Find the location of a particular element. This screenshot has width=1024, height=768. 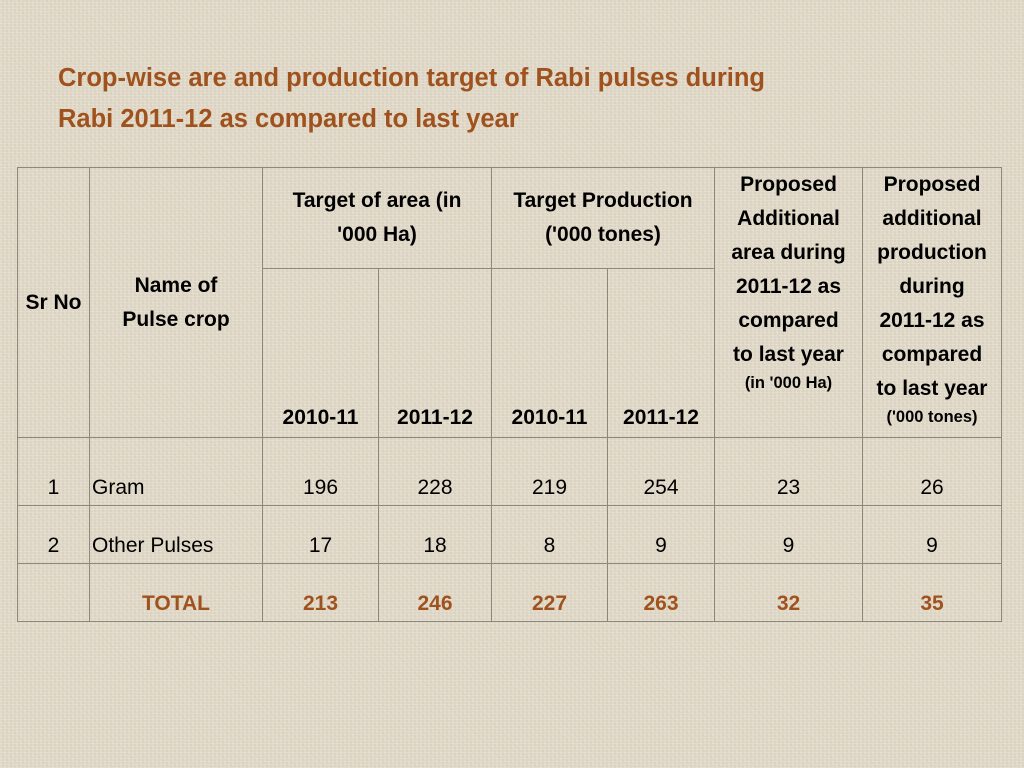

cell-additional-production: 26 is located at coordinates (932, 471).